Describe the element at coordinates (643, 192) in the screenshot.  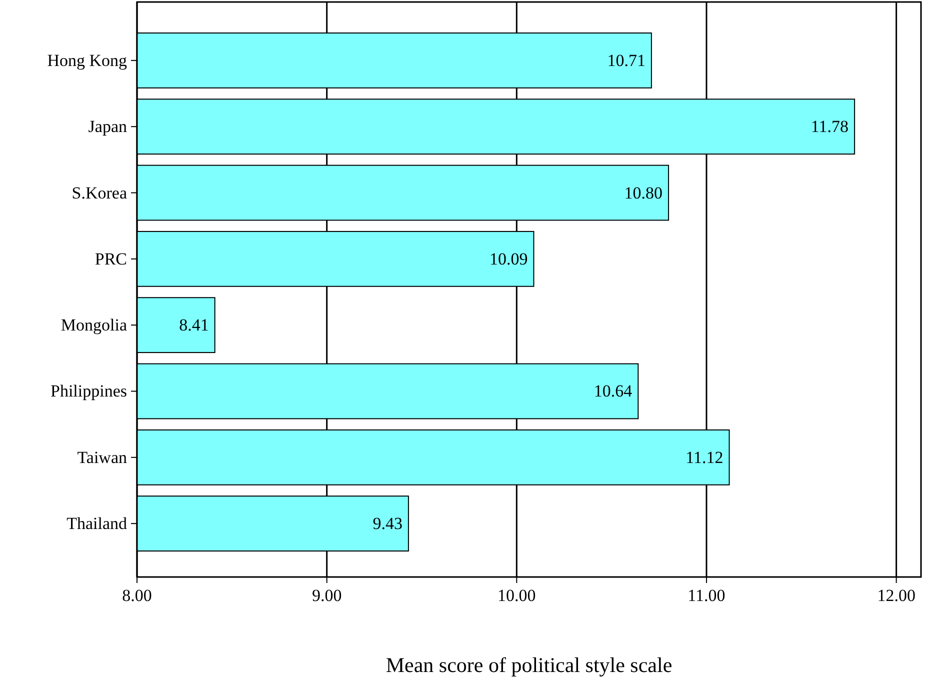
I see `data-label: 10.80` at that location.